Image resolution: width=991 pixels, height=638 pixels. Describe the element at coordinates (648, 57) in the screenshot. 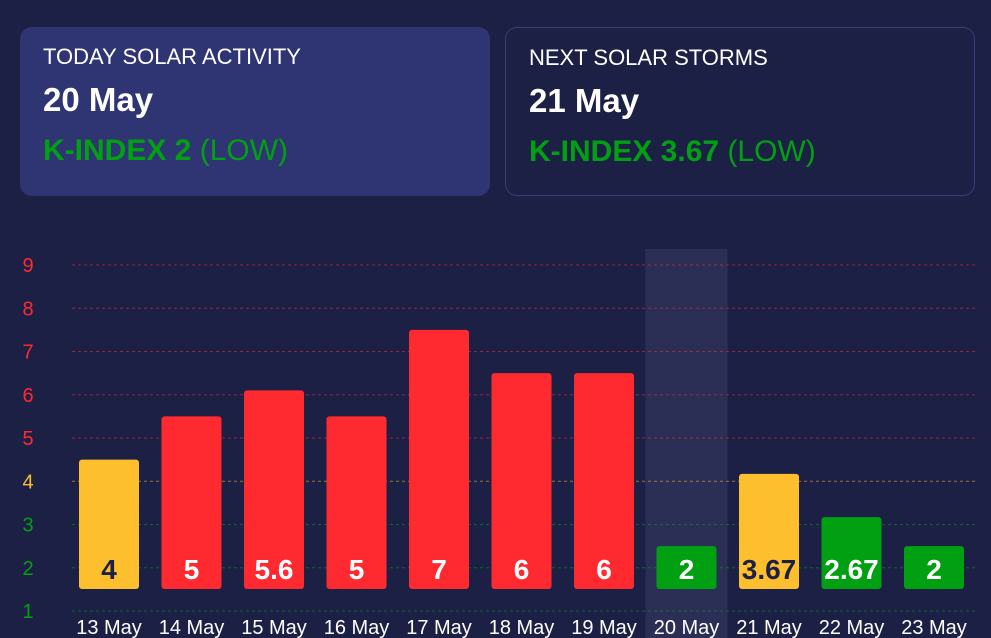

I see `next-card-label: NEXT SOLAR STORMS` at that location.